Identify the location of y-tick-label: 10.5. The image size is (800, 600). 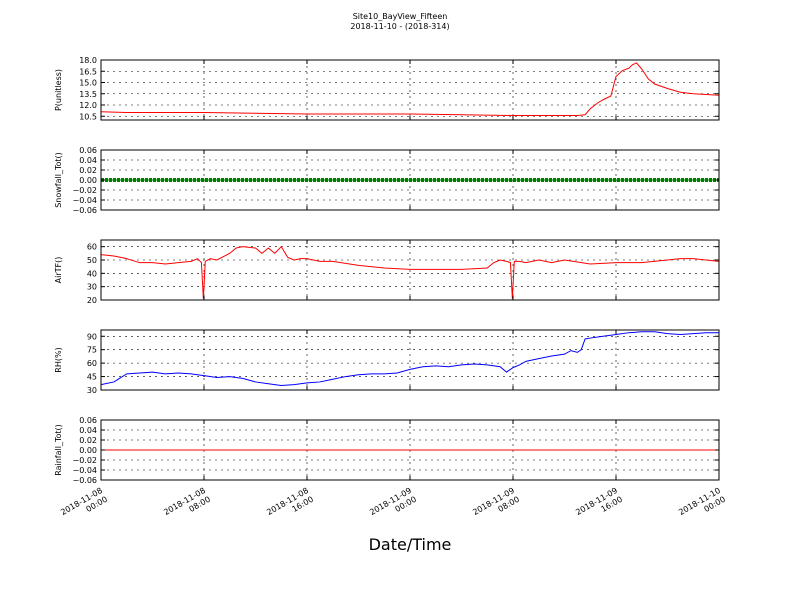
(88, 116).